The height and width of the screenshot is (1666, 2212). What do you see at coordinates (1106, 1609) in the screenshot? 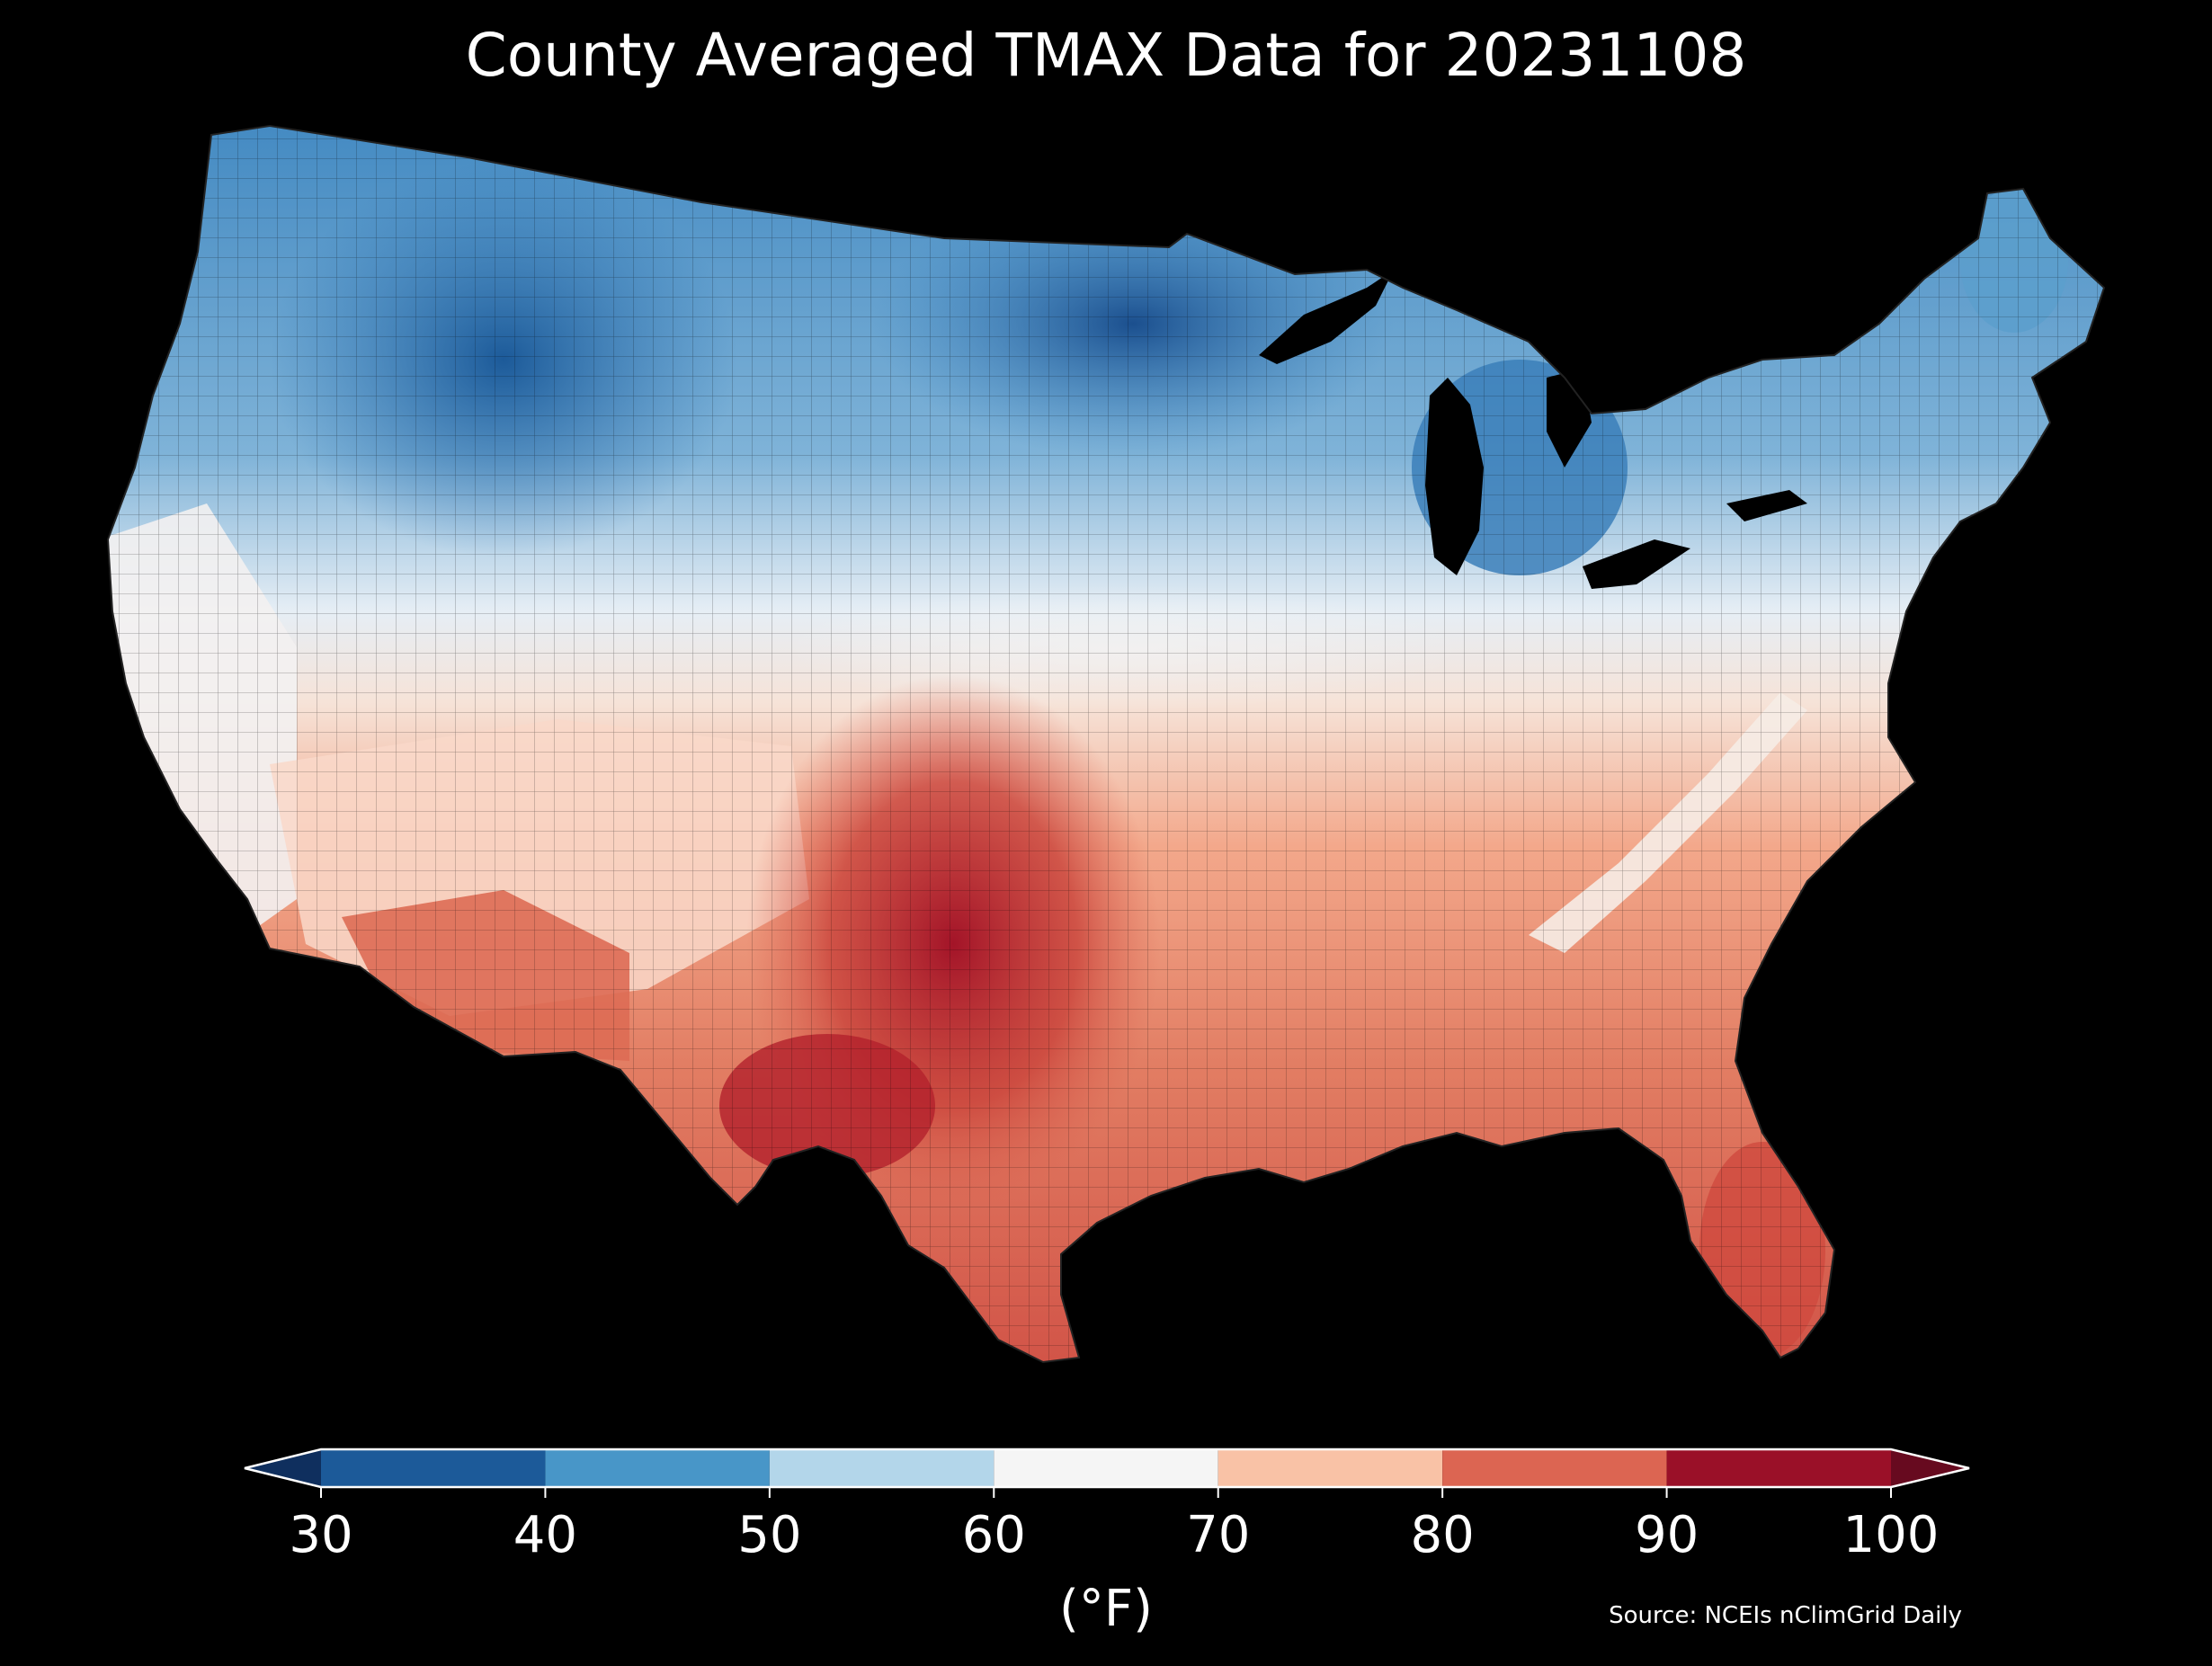
I see `colorbar-label: (°F)` at bounding box center [1106, 1609].